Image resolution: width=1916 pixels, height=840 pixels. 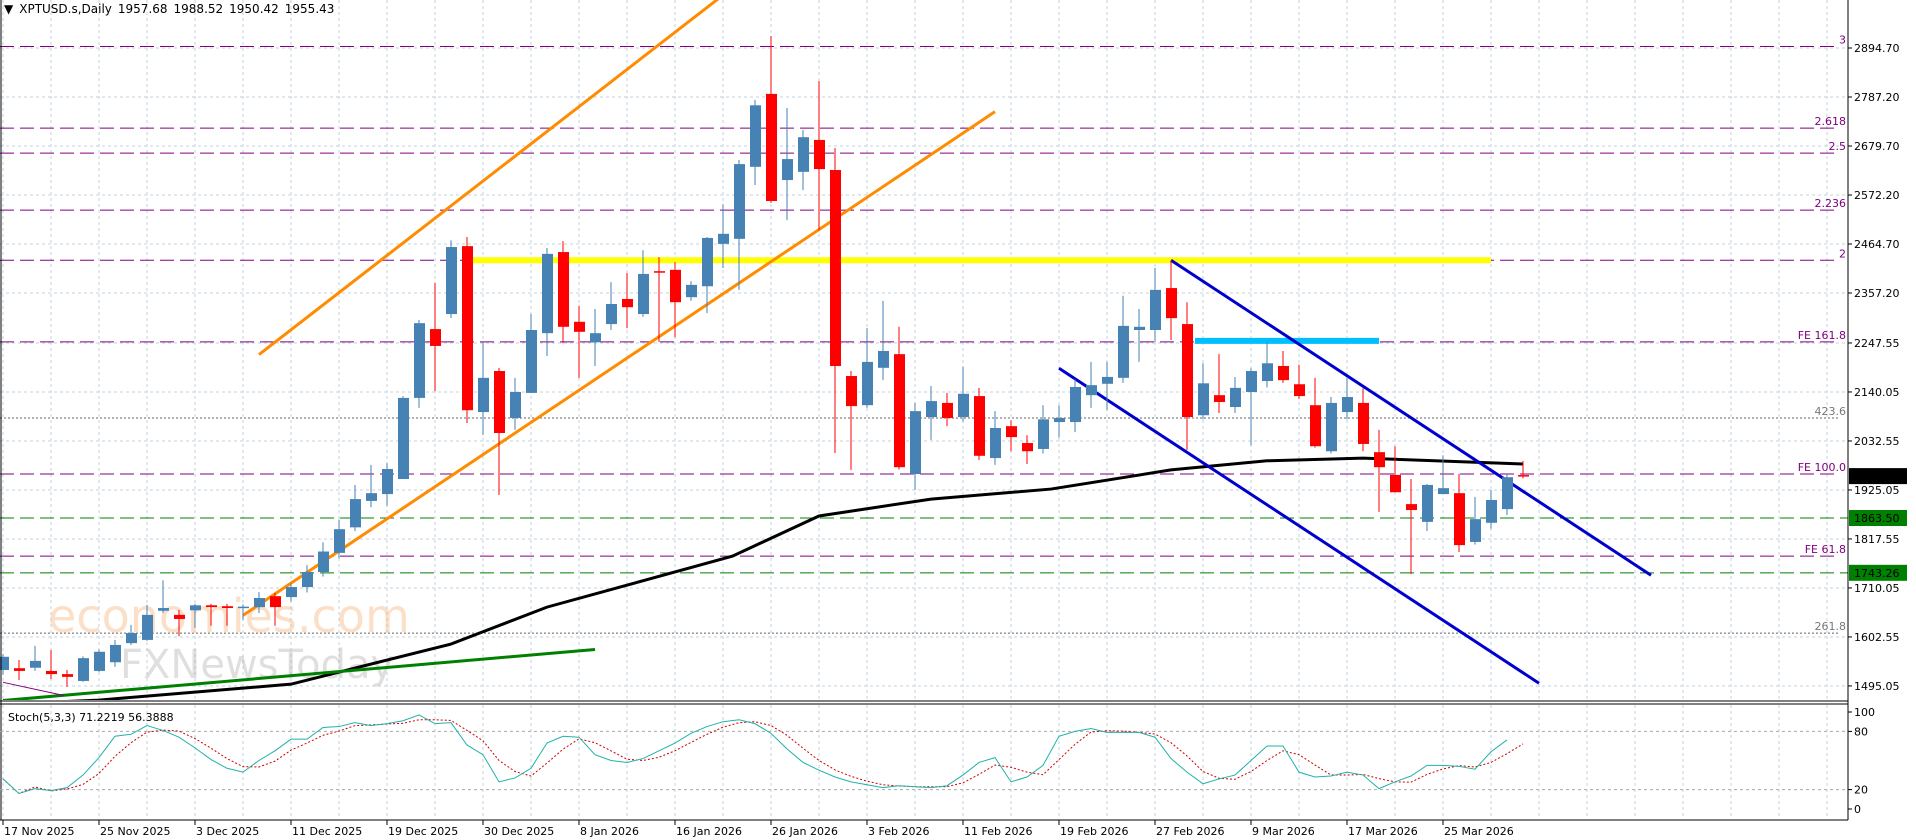 I want to click on date-axis-label: 19 Dec 2025, so click(x=423, y=831).